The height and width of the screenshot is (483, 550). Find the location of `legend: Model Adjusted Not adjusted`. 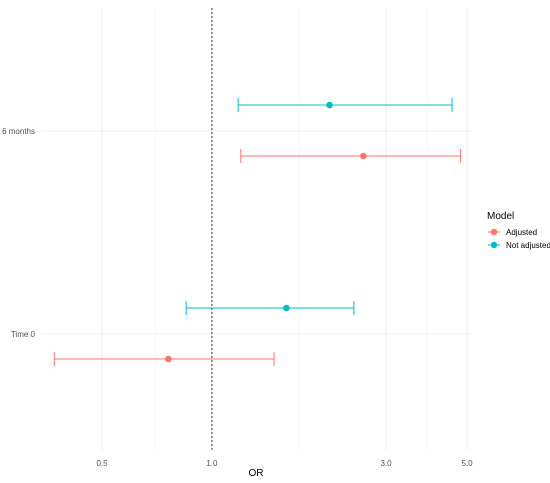

legend: Model Adjusted Not adjusted is located at coordinates (518, 230).